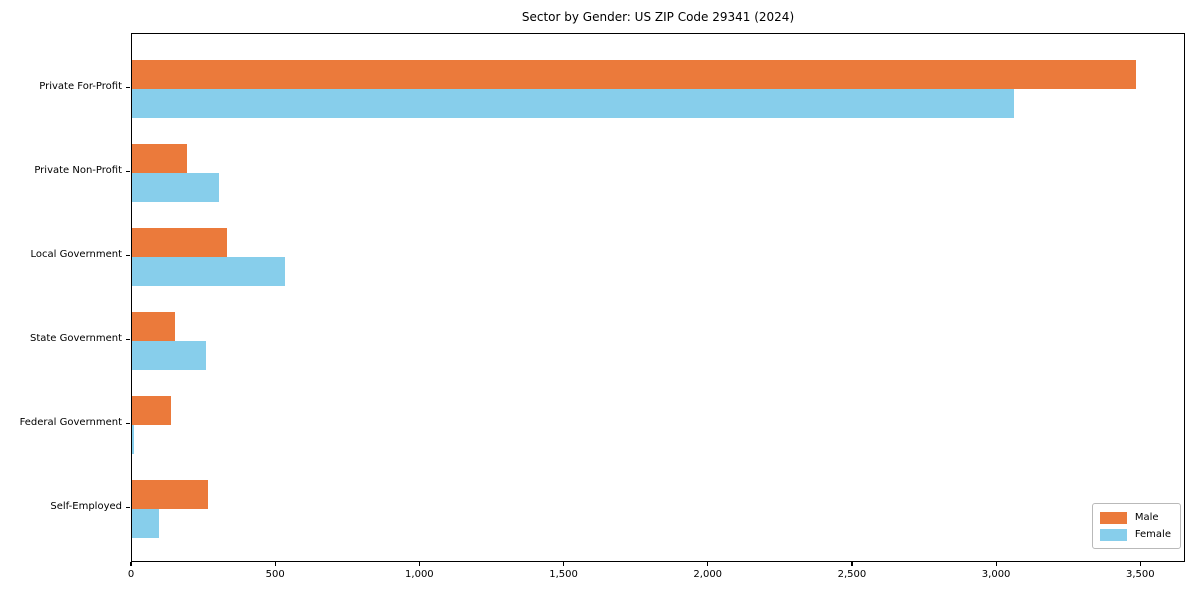 The image size is (1200, 600). Describe the element at coordinates (996, 574) in the screenshot. I see `x-tick-label: 3,000` at that location.